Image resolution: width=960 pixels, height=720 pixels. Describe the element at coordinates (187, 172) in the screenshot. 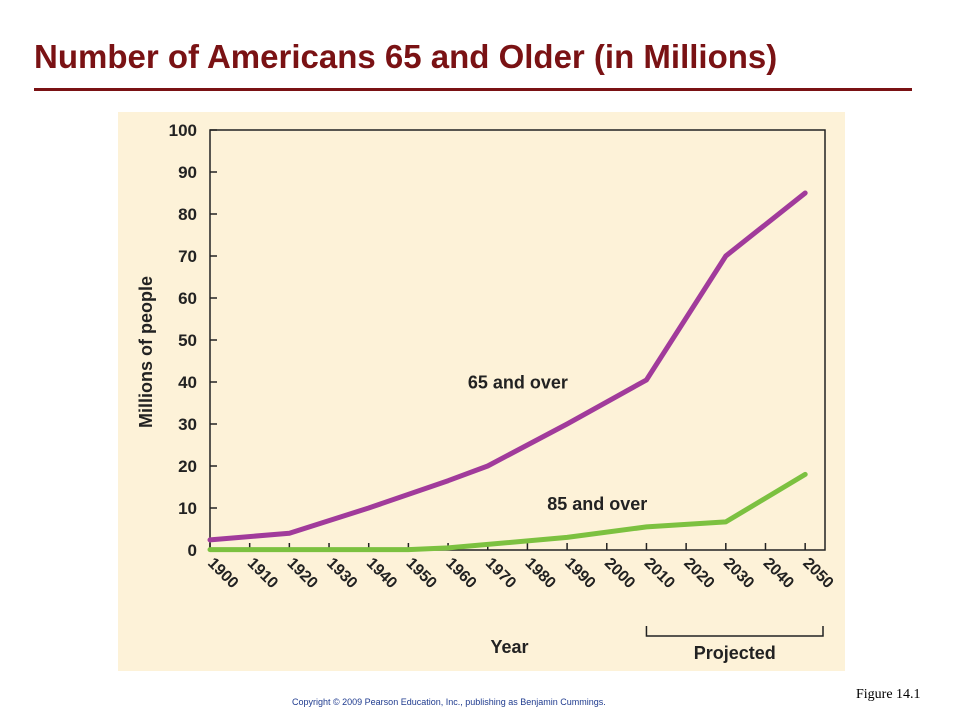

I see `y-tick-label: 90` at that location.